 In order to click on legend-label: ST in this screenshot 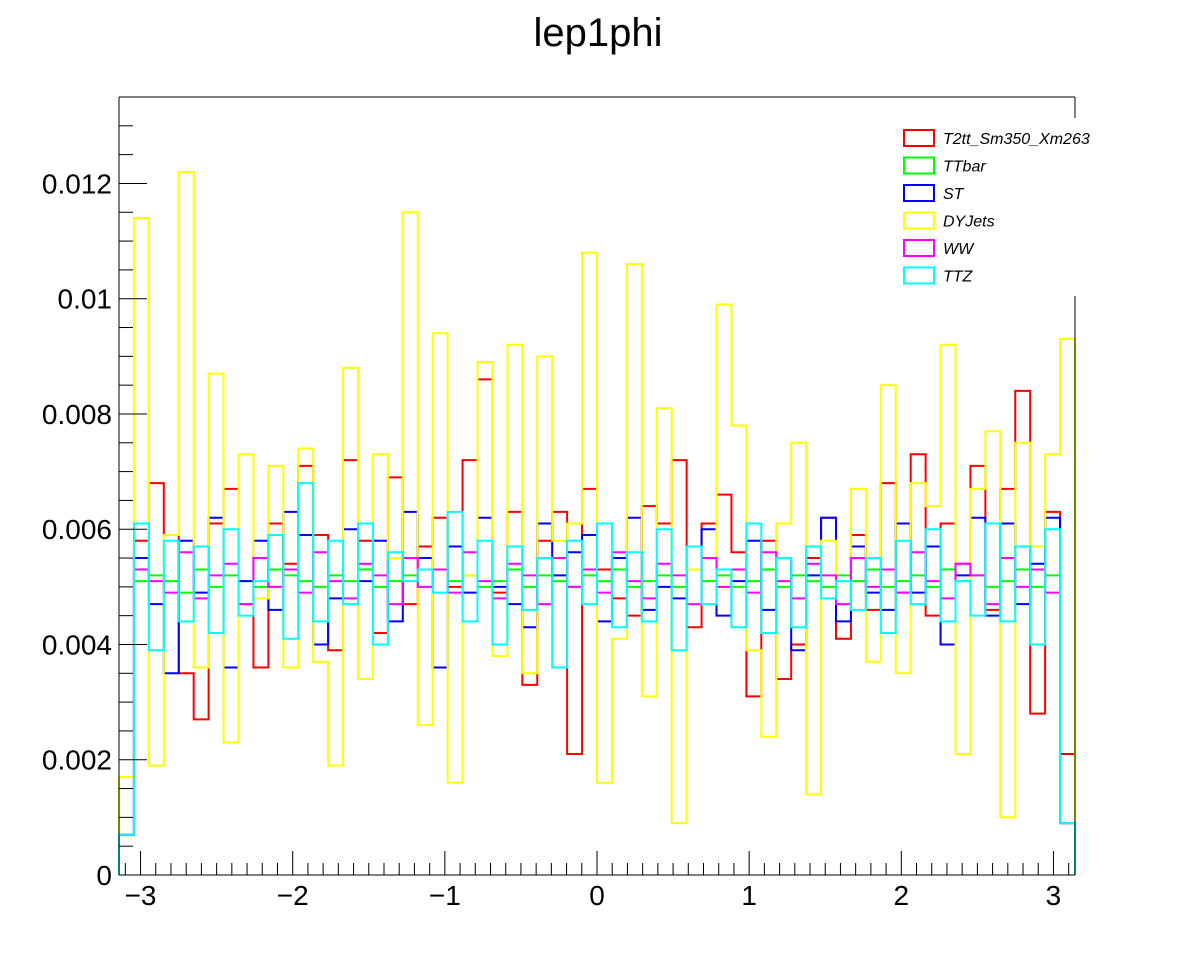, I will do `click(954, 194)`.